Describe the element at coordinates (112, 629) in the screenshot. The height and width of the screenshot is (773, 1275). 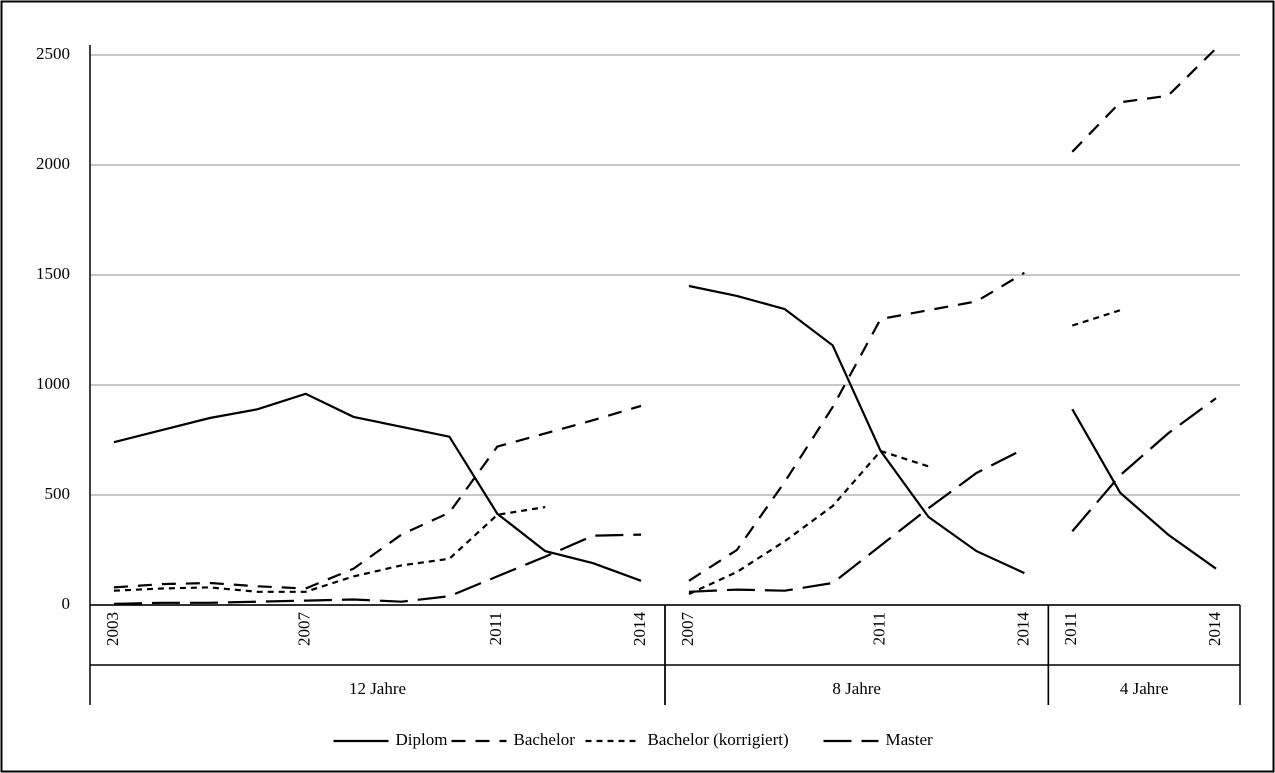
I see `x-tick-label: 2003` at that location.